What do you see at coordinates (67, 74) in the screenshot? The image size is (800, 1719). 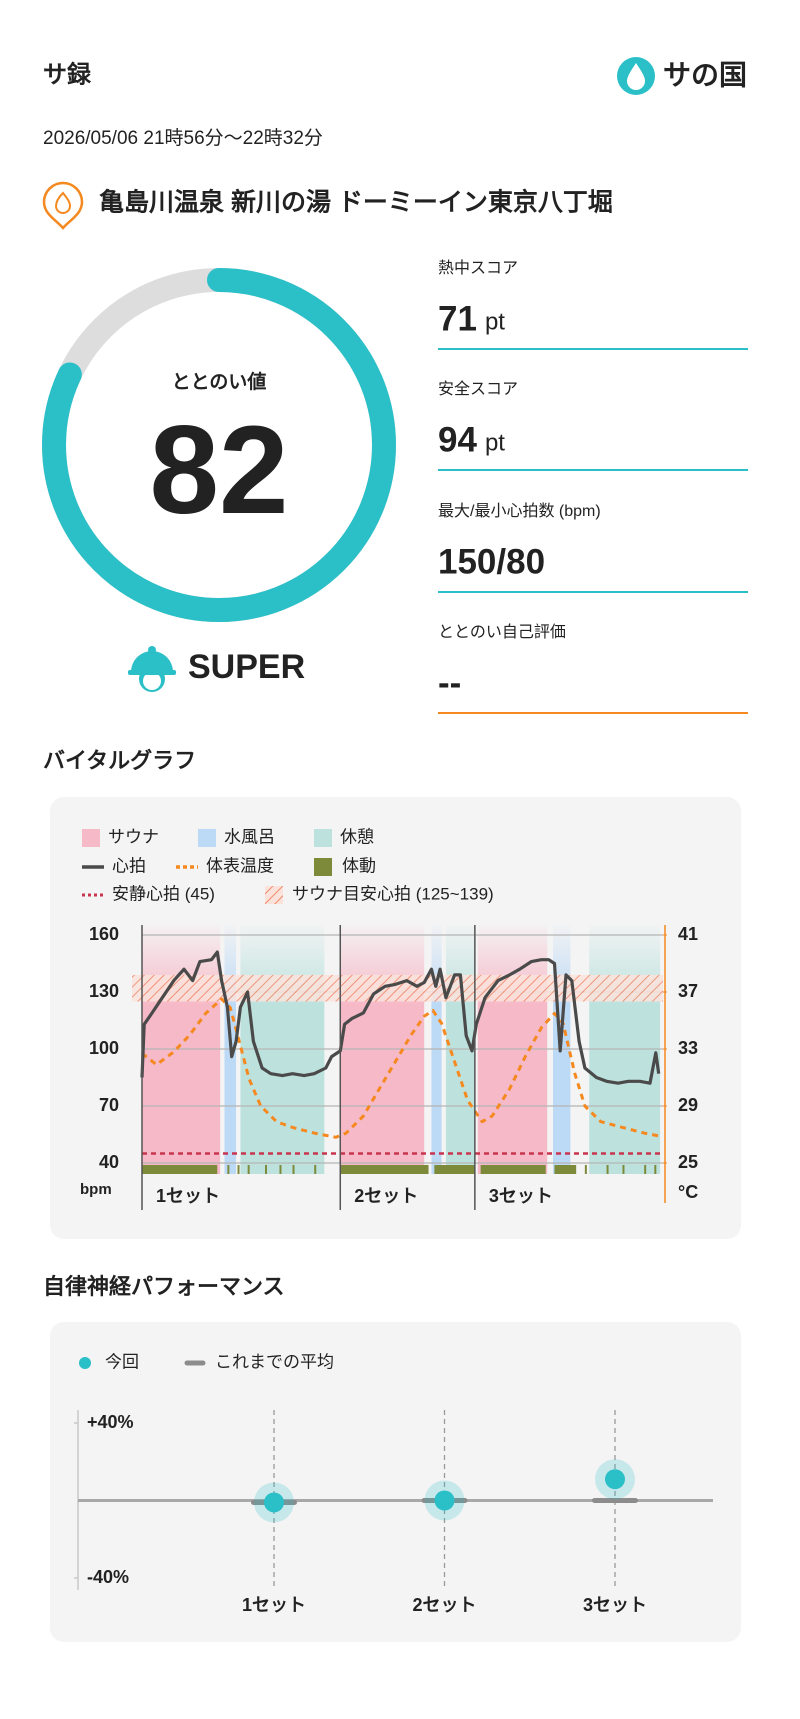 I see `page-title: サ録` at bounding box center [67, 74].